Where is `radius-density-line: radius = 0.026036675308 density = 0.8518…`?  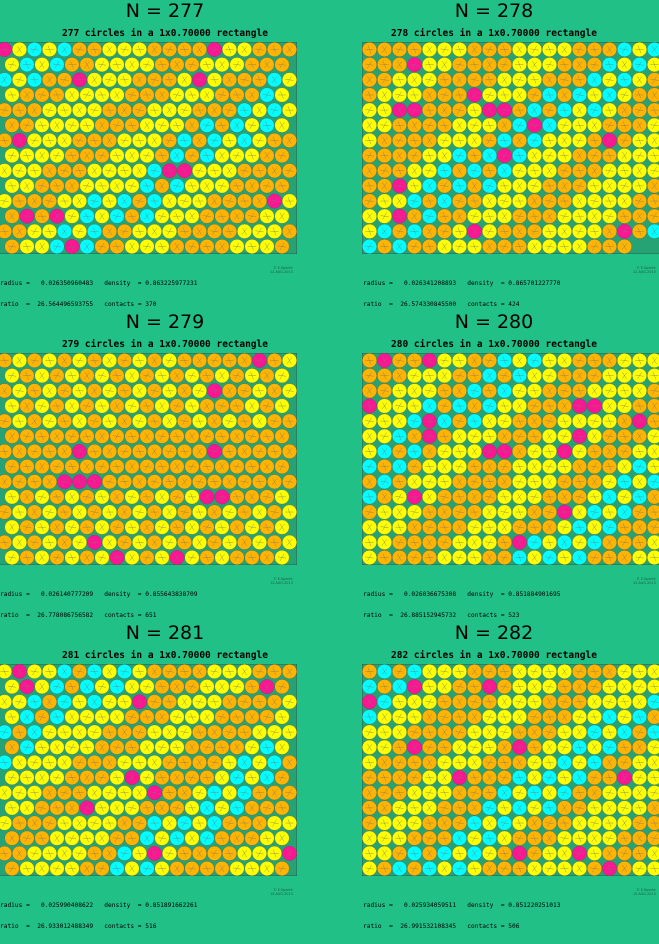
radius-density-line: radius = 0.026036675308 density = 0.8518… is located at coordinates (462, 594).